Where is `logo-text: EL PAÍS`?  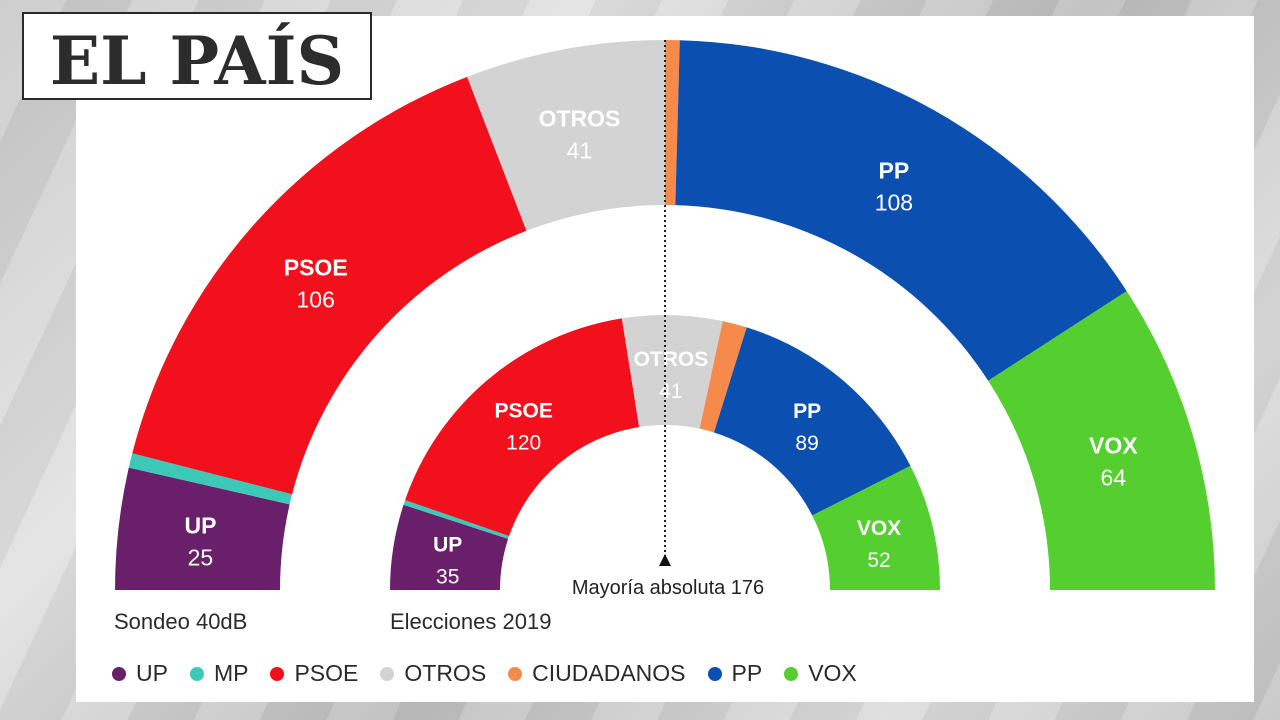
logo-text: EL PAÍS is located at coordinates (197, 60).